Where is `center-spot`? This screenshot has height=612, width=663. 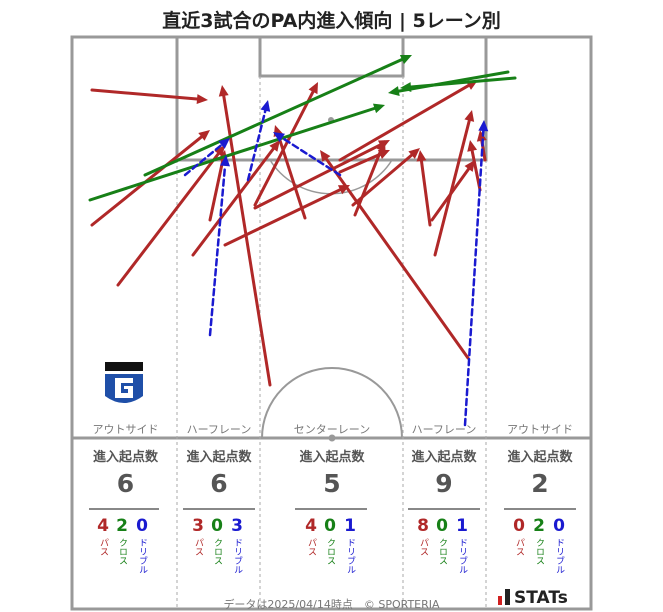
center-spot is located at coordinates (332, 438).